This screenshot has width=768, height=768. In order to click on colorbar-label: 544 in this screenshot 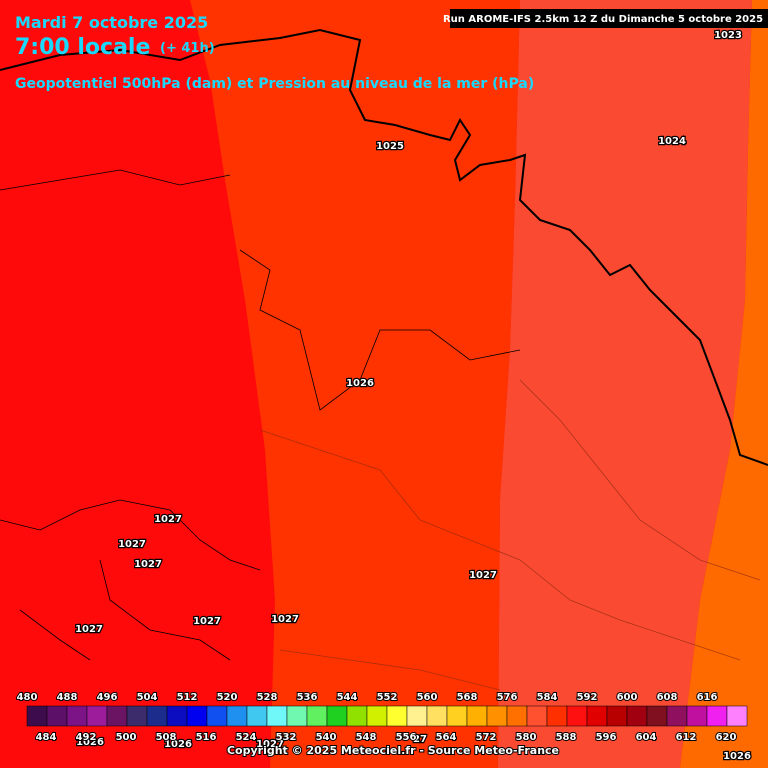, I will do `click(347, 697)`.